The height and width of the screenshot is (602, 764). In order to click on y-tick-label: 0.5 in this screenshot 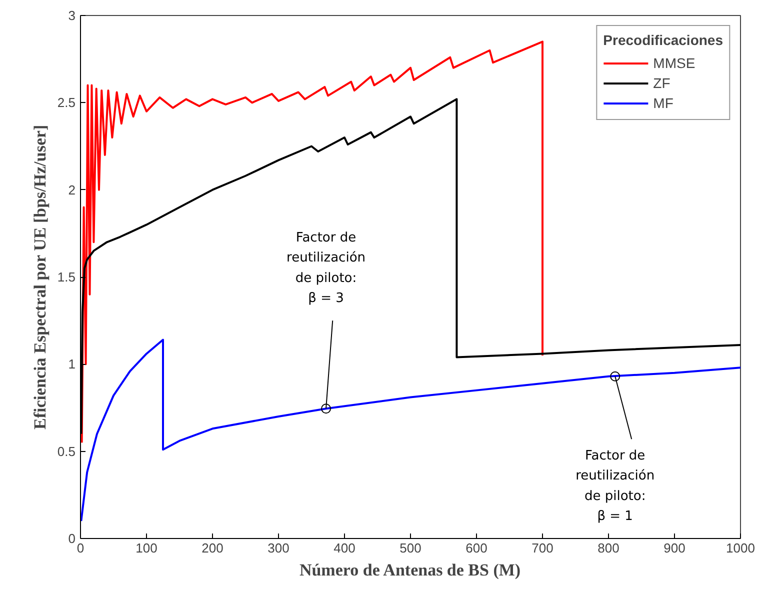, I will do `click(66, 451)`.